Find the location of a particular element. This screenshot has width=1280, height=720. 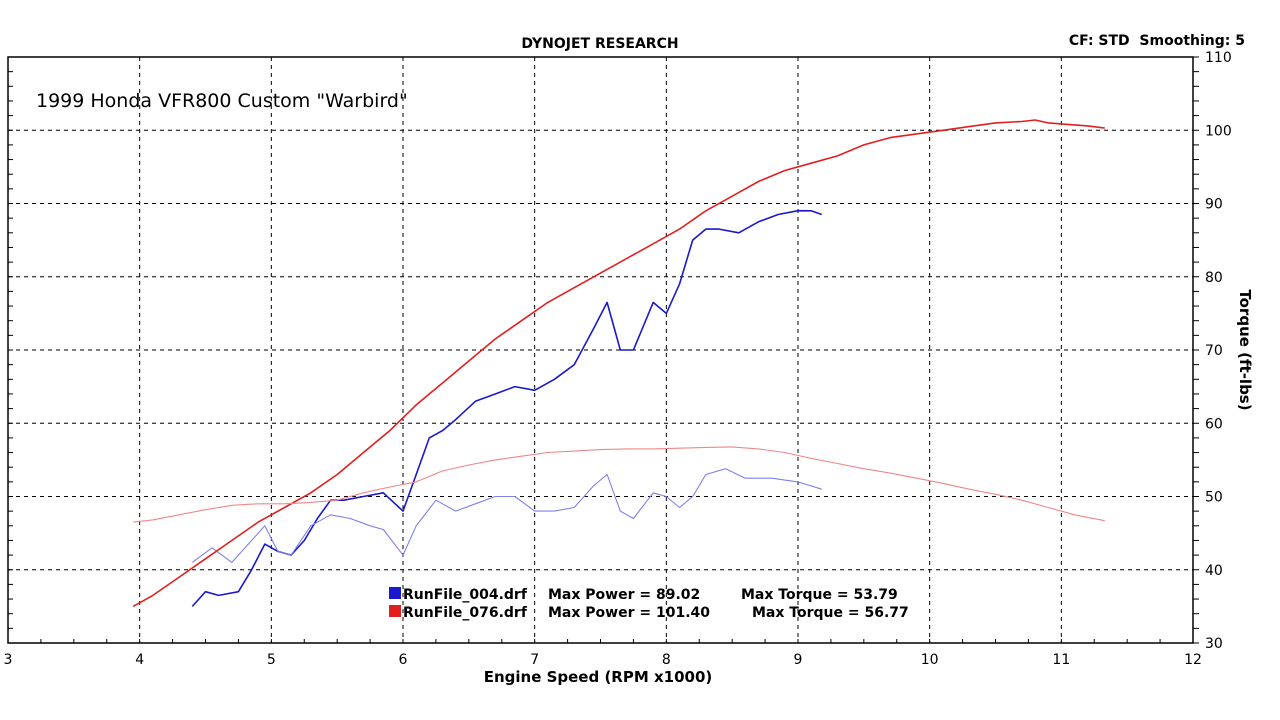

y-tick-label: 80 is located at coordinates (1214, 278).